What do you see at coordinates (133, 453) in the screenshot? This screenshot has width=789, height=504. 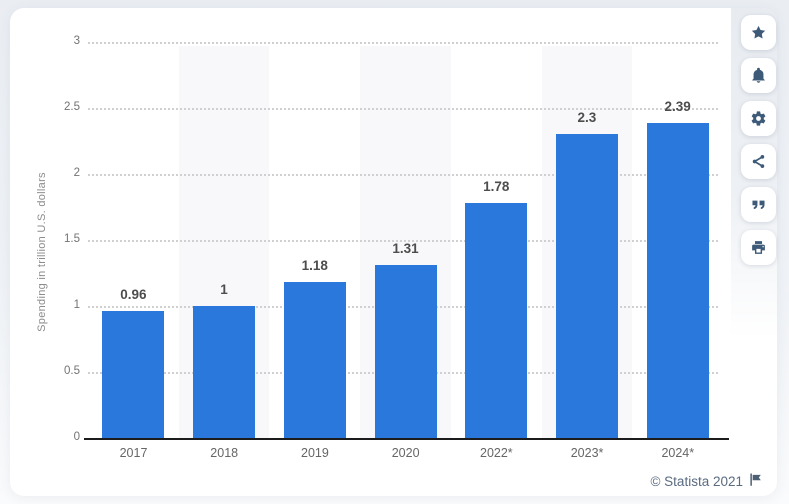 I see `x-tick-label: 2017` at bounding box center [133, 453].